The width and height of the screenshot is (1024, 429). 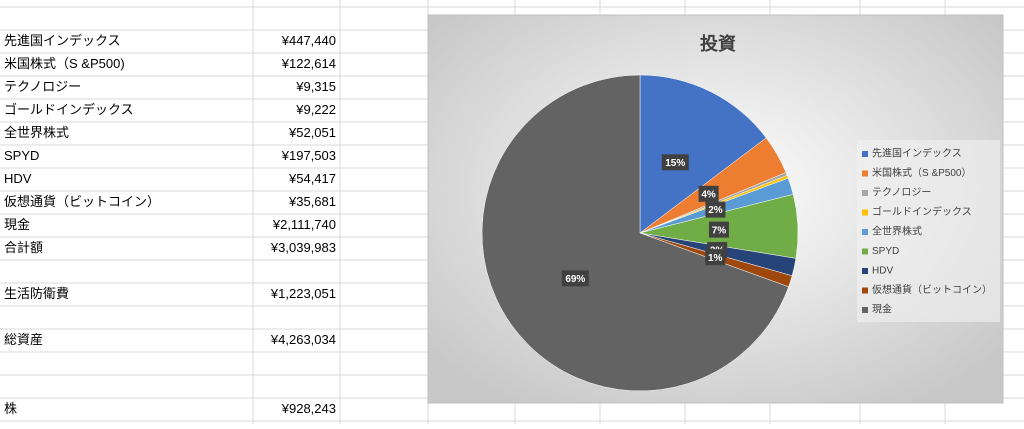 What do you see at coordinates (312, 132) in the screenshot?
I see `cell-amount: ¥52,051` at bounding box center [312, 132].